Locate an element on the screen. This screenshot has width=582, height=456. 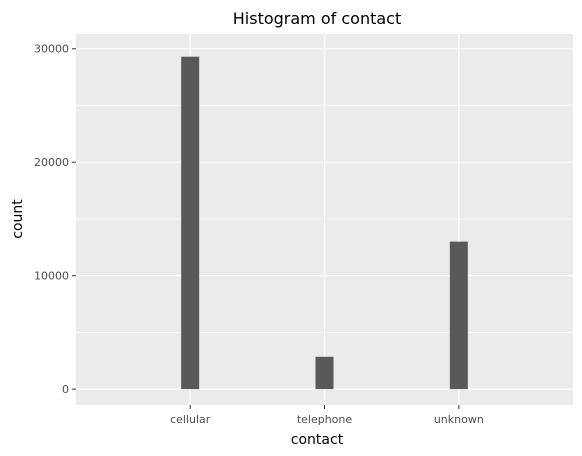
y-tick-label: 30000 is located at coordinates (51, 49).